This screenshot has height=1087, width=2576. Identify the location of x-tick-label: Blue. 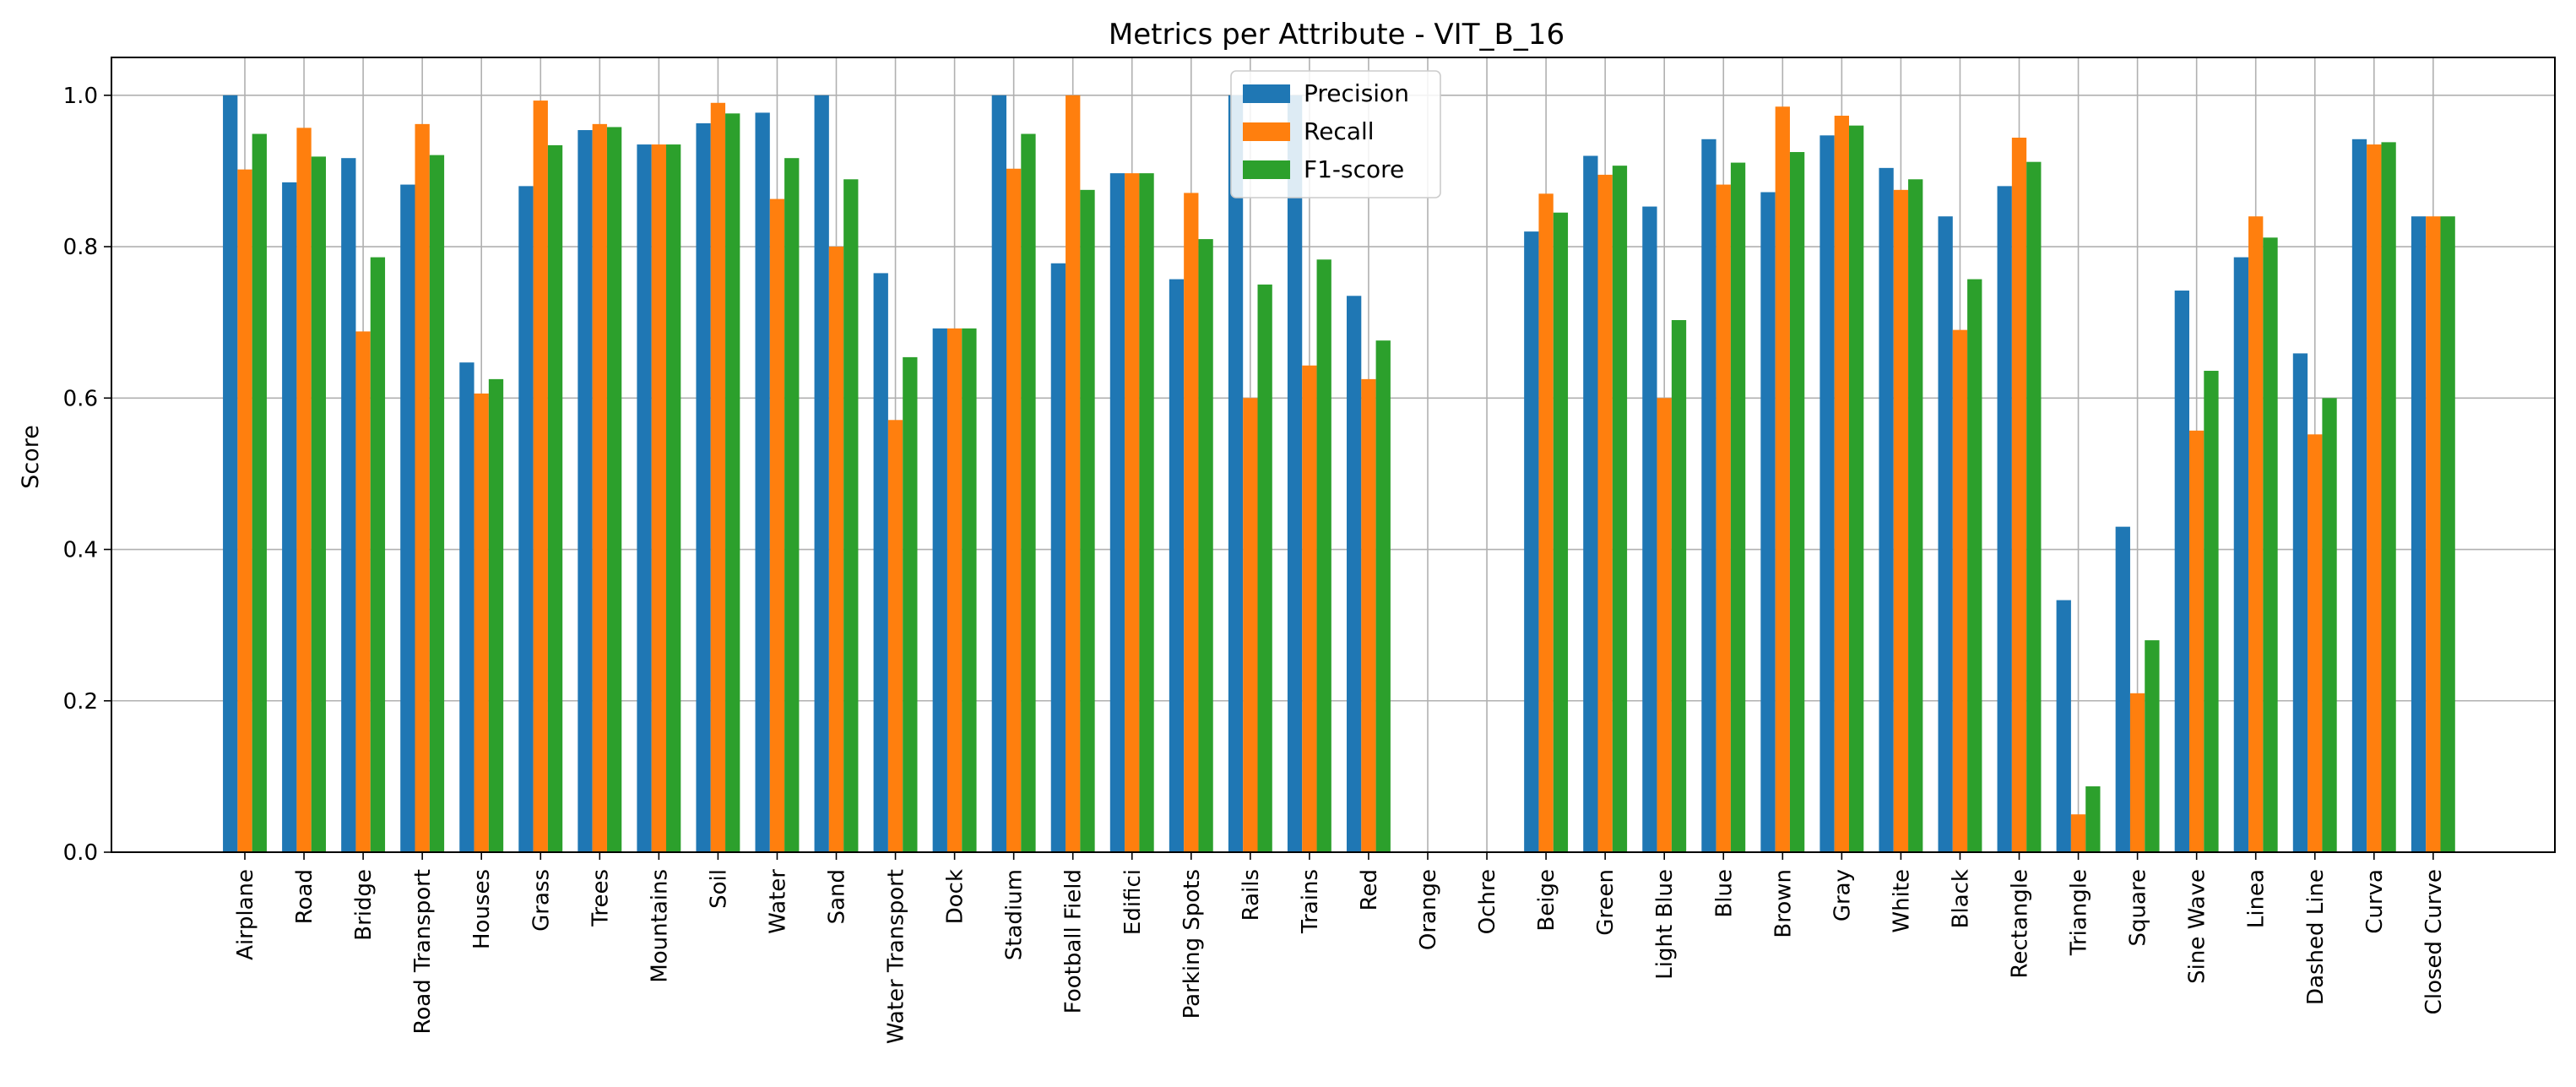
(1724, 894).